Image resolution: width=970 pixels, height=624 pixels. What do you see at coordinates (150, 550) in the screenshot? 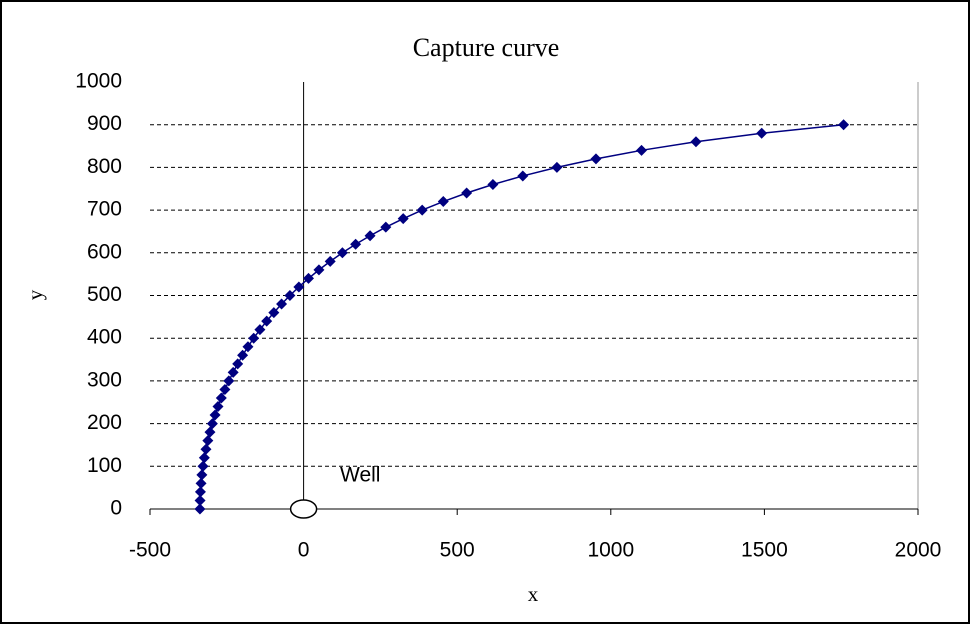
I see `x-tick-label: -500` at bounding box center [150, 550].